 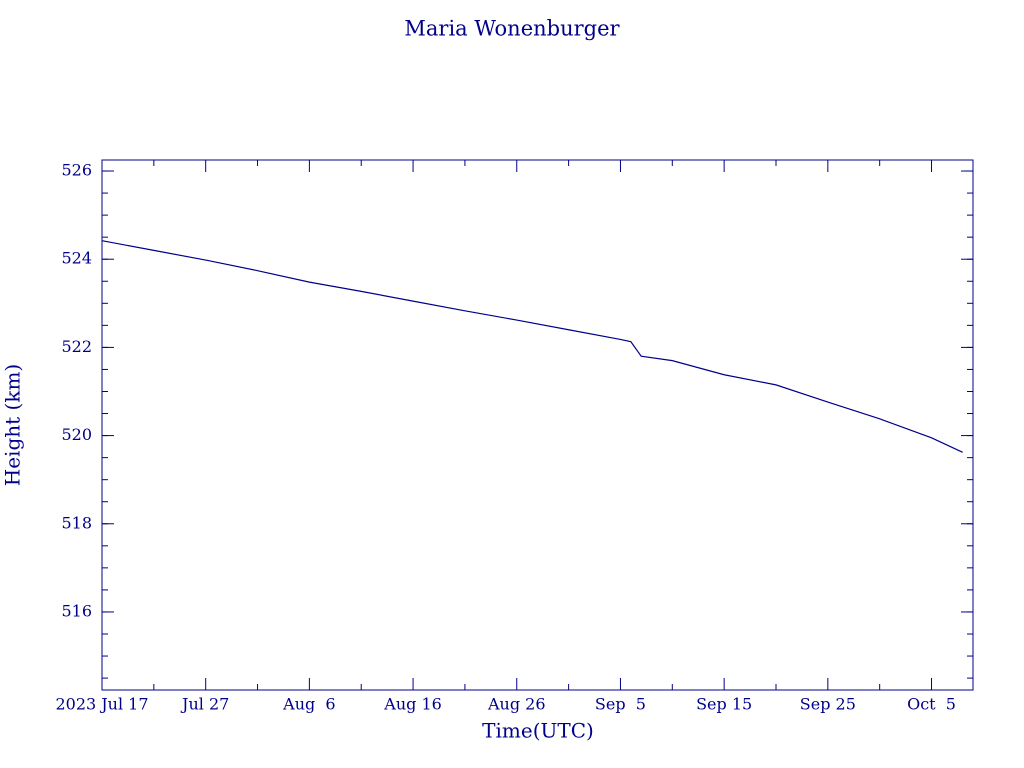 What do you see at coordinates (76, 258) in the screenshot?
I see `y-tick-label: 524` at bounding box center [76, 258].